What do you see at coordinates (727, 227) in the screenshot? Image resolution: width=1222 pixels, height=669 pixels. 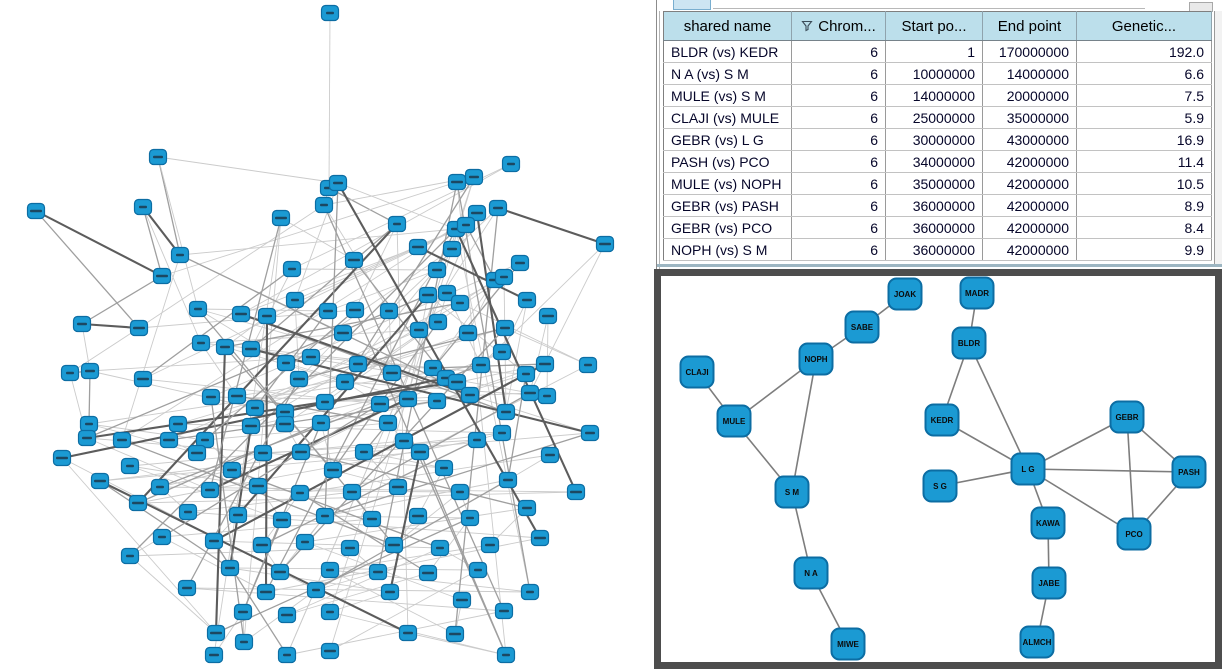 I see `cell-shared-name: GEBR (vs) PCO` at bounding box center [727, 227].